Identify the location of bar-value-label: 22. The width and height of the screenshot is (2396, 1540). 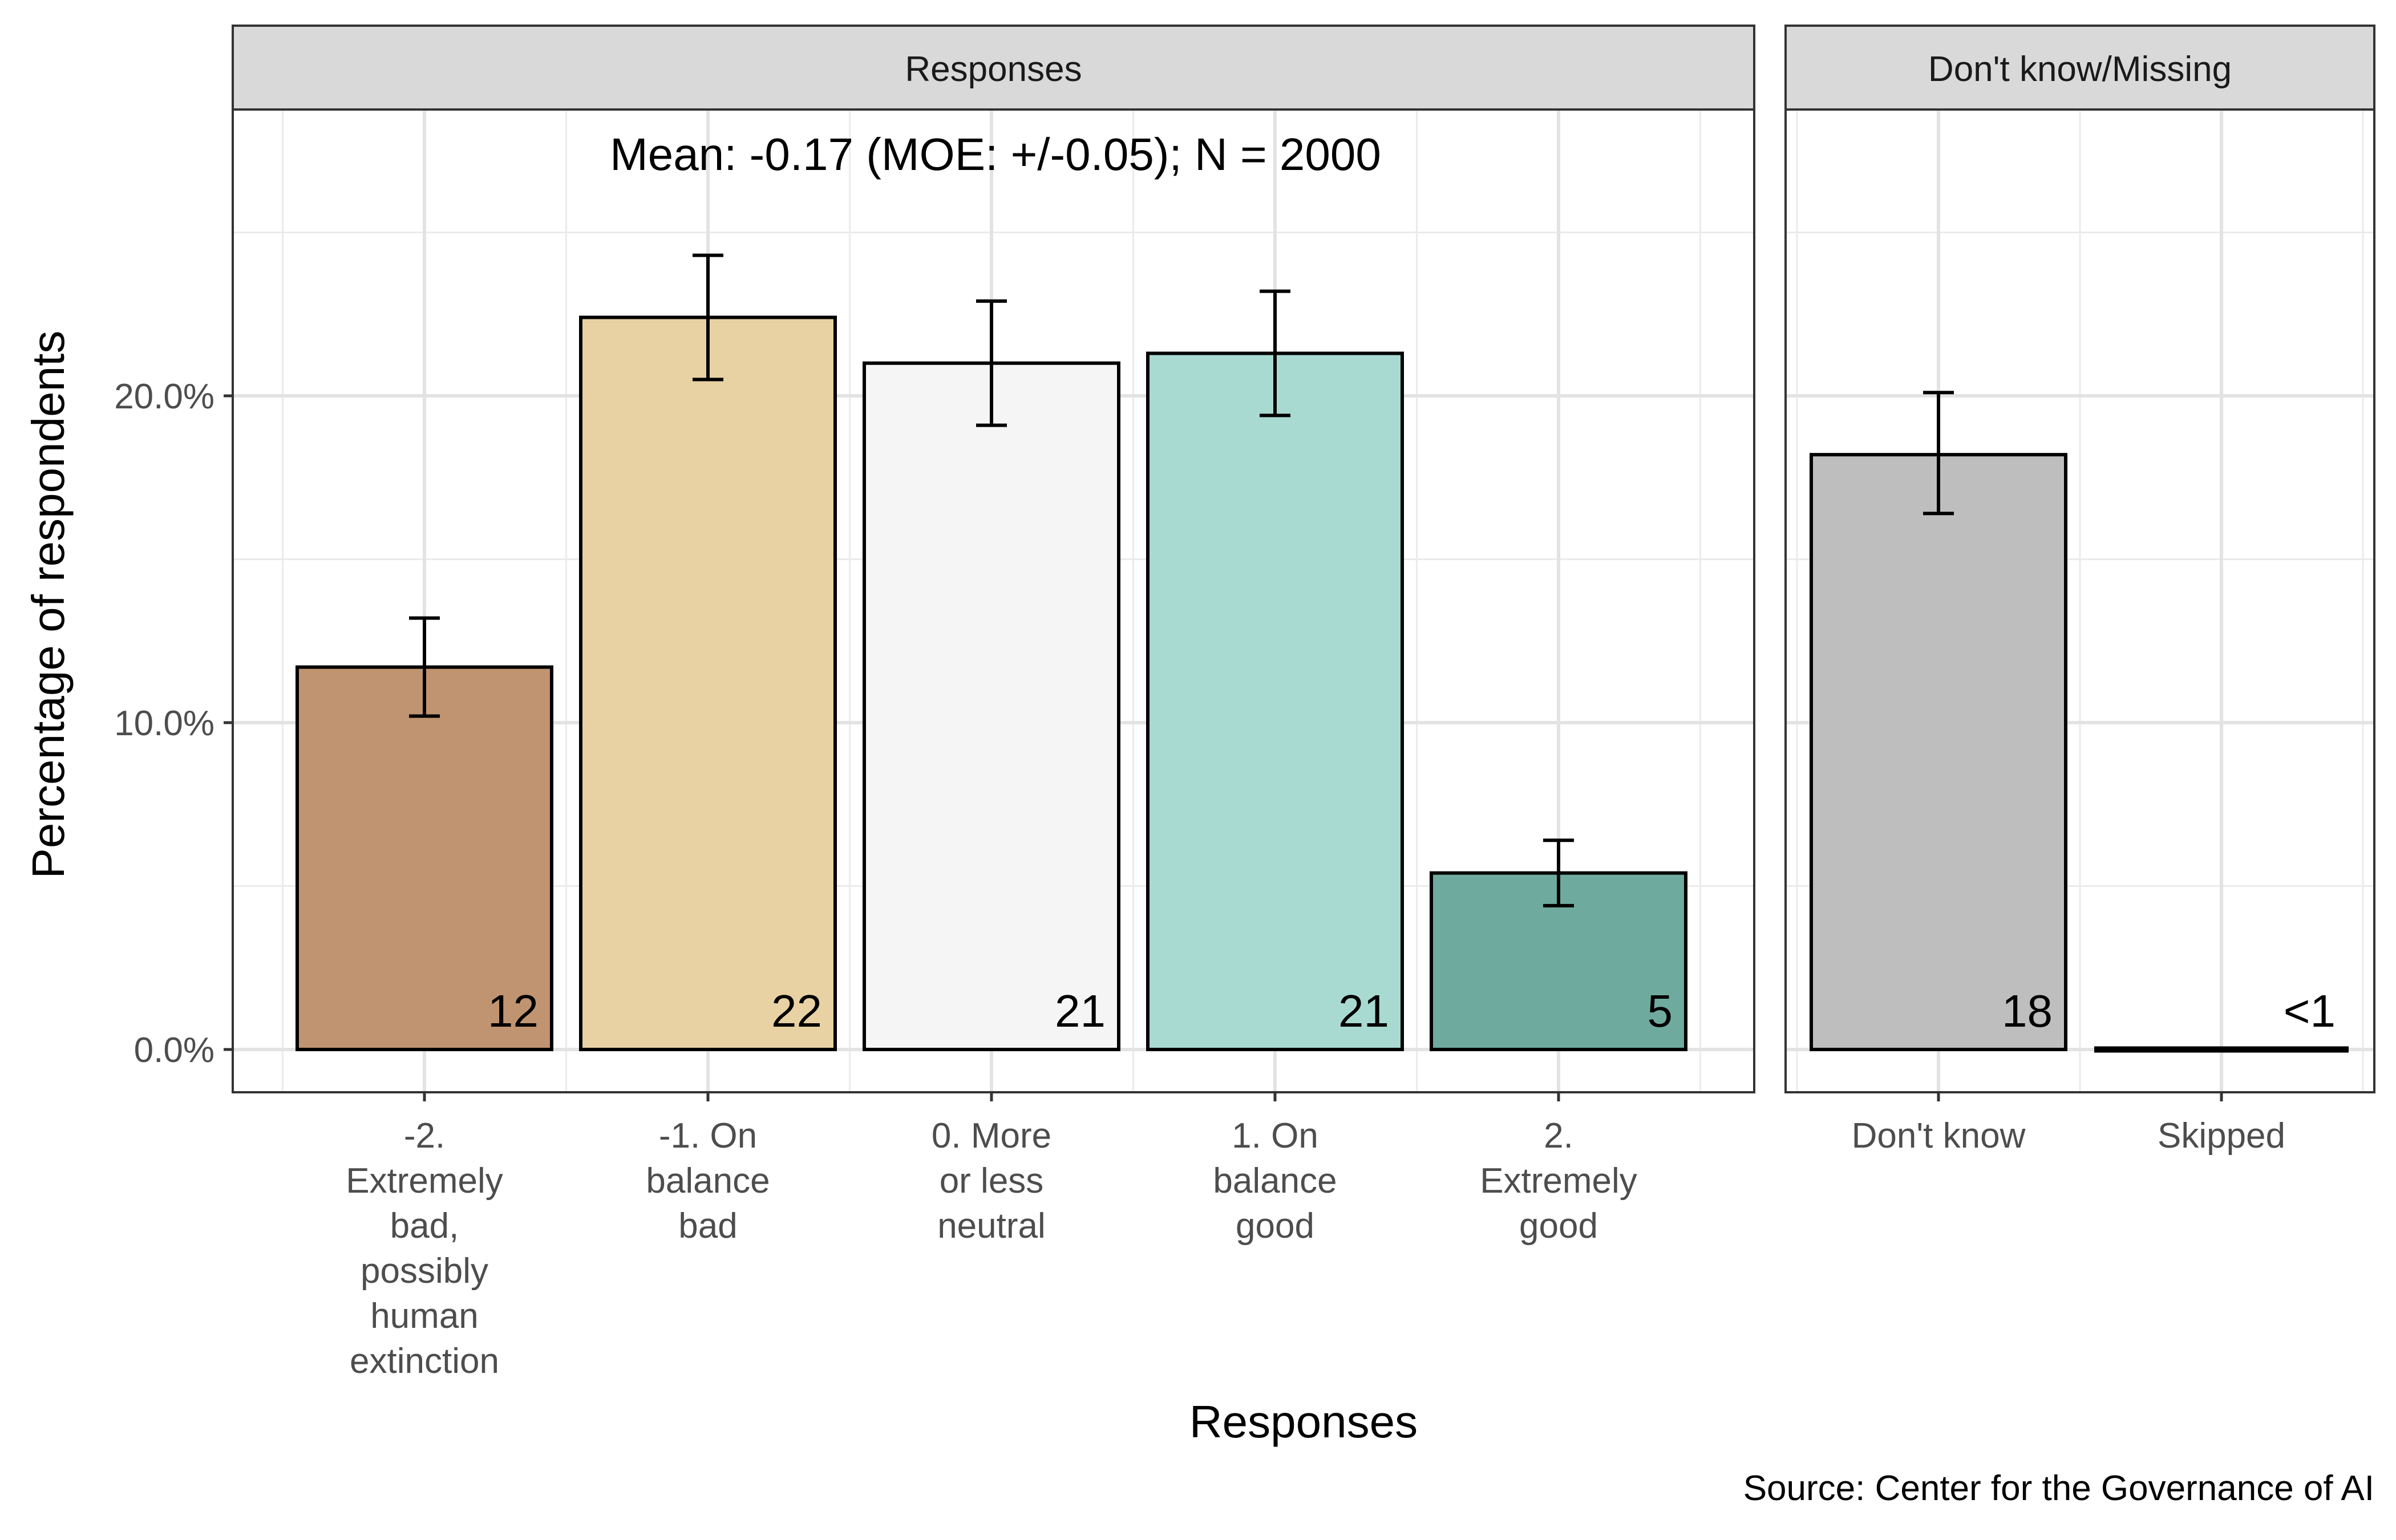
(797, 1011).